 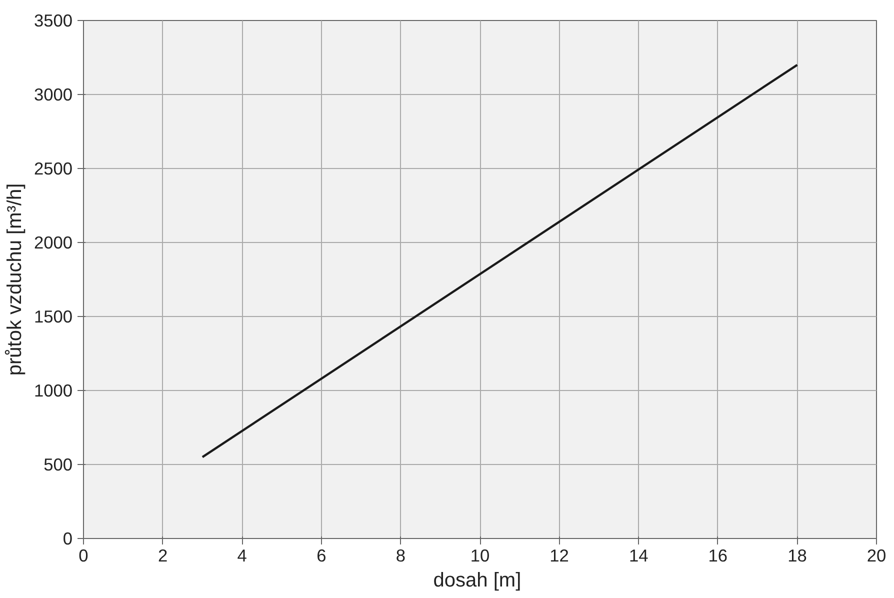 What do you see at coordinates (15, 279) in the screenshot?
I see `y-axis-title: průtok vzduchu [m³/h]` at bounding box center [15, 279].